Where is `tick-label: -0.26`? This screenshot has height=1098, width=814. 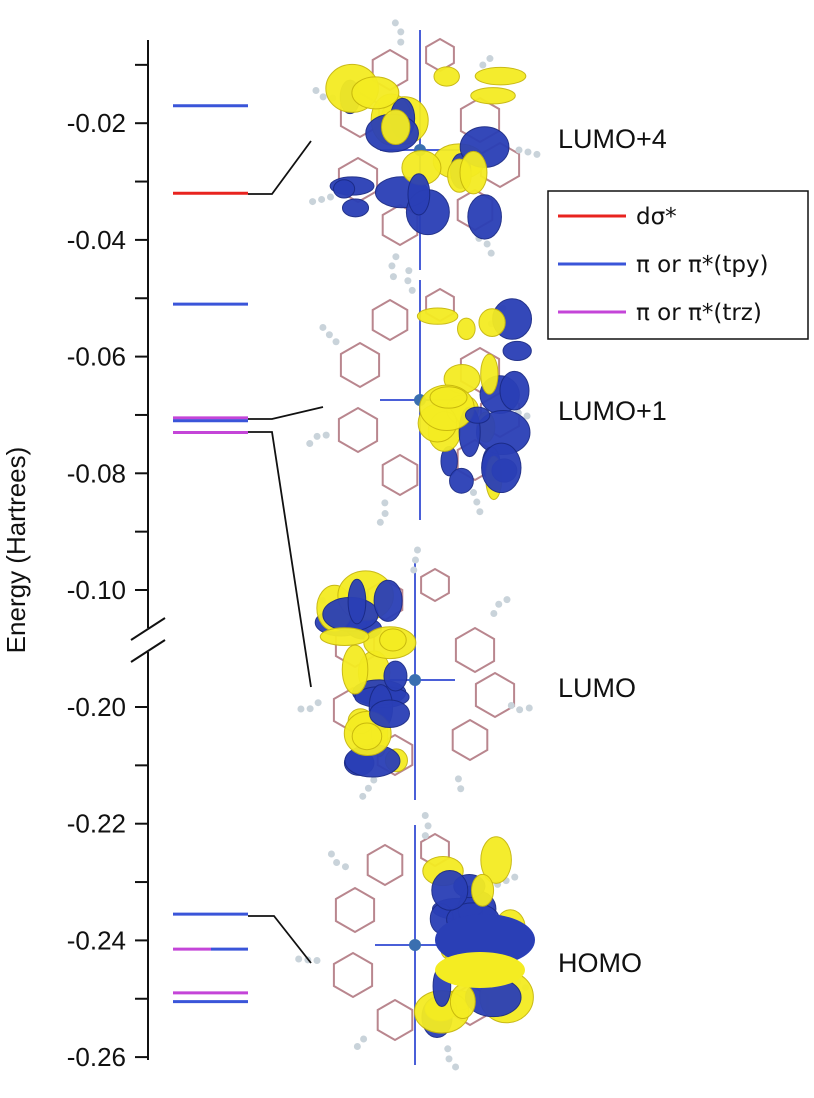
tick-label: -0.26 is located at coordinates (96, 1057).